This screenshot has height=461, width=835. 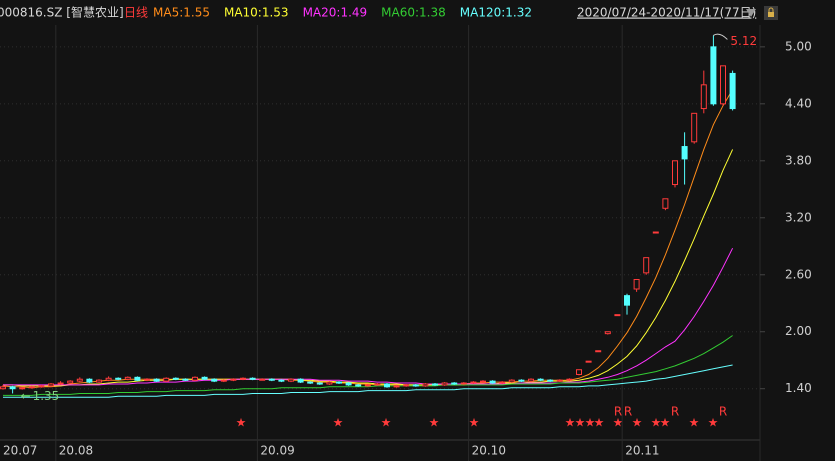 What do you see at coordinates (496, 13) in the screenshot?
I see `legend-entry: MA120:1.32` at bounding box center [496, 13].